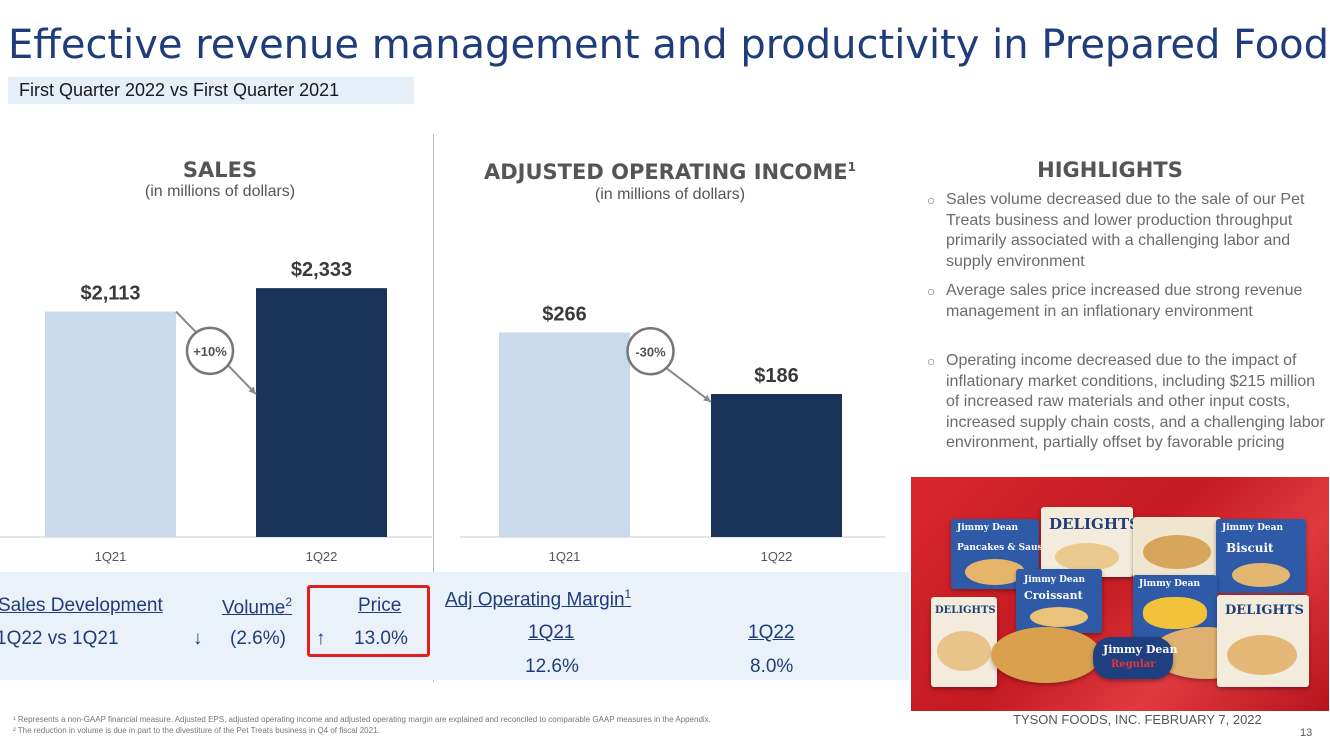 This screenshot has height=744, width=1330. I want to click on margin-col1-value: 12.6%, so click(552, 666).